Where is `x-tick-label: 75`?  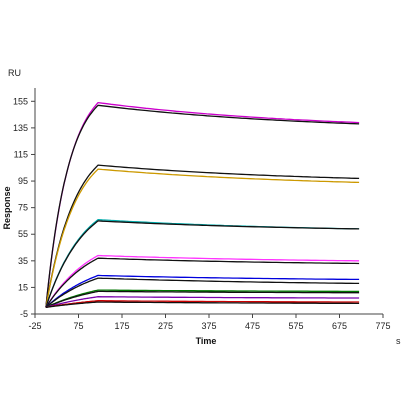 x-tick-label: 75 is located at coordinates (78, 326).